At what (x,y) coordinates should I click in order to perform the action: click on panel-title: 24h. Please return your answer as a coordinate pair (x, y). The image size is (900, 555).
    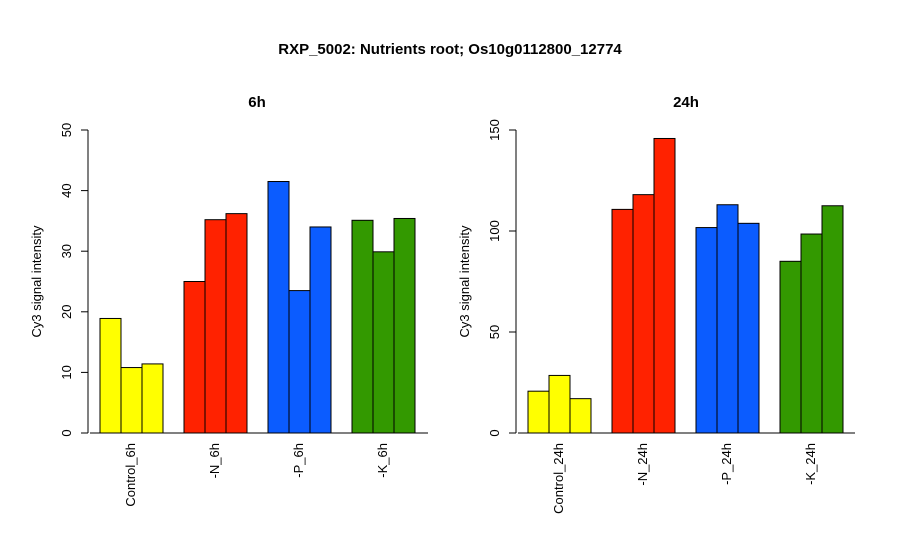
    Looking at the image, I should click on (686, 102).